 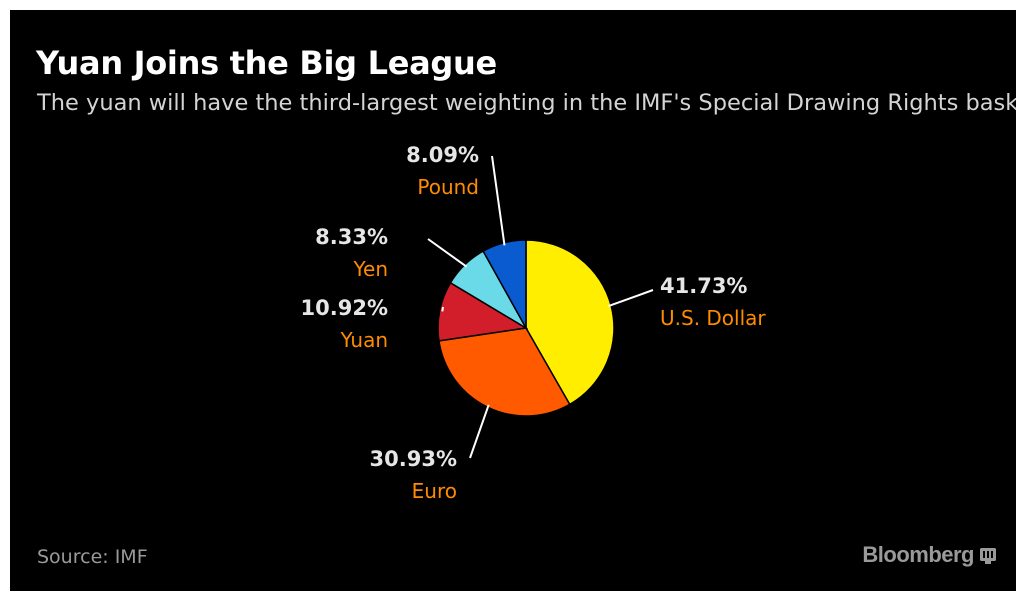 I want to click on bloomberg-terminal-icon, so click(x=988, y=556).